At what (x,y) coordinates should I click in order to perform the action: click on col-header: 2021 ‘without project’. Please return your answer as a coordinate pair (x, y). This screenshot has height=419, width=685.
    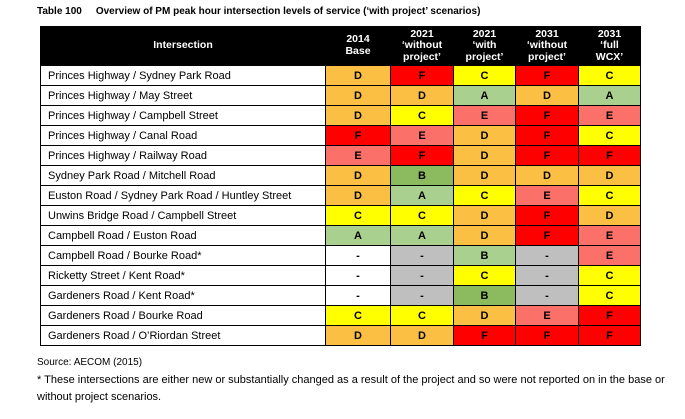
    Looking at the image, I should click on (422, 46).